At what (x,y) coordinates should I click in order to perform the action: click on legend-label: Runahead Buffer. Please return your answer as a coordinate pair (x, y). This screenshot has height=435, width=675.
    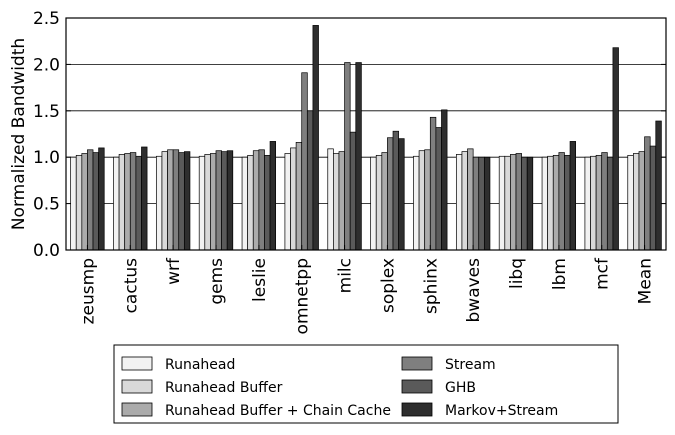
    Looking at the image, I should click on (224, 388).